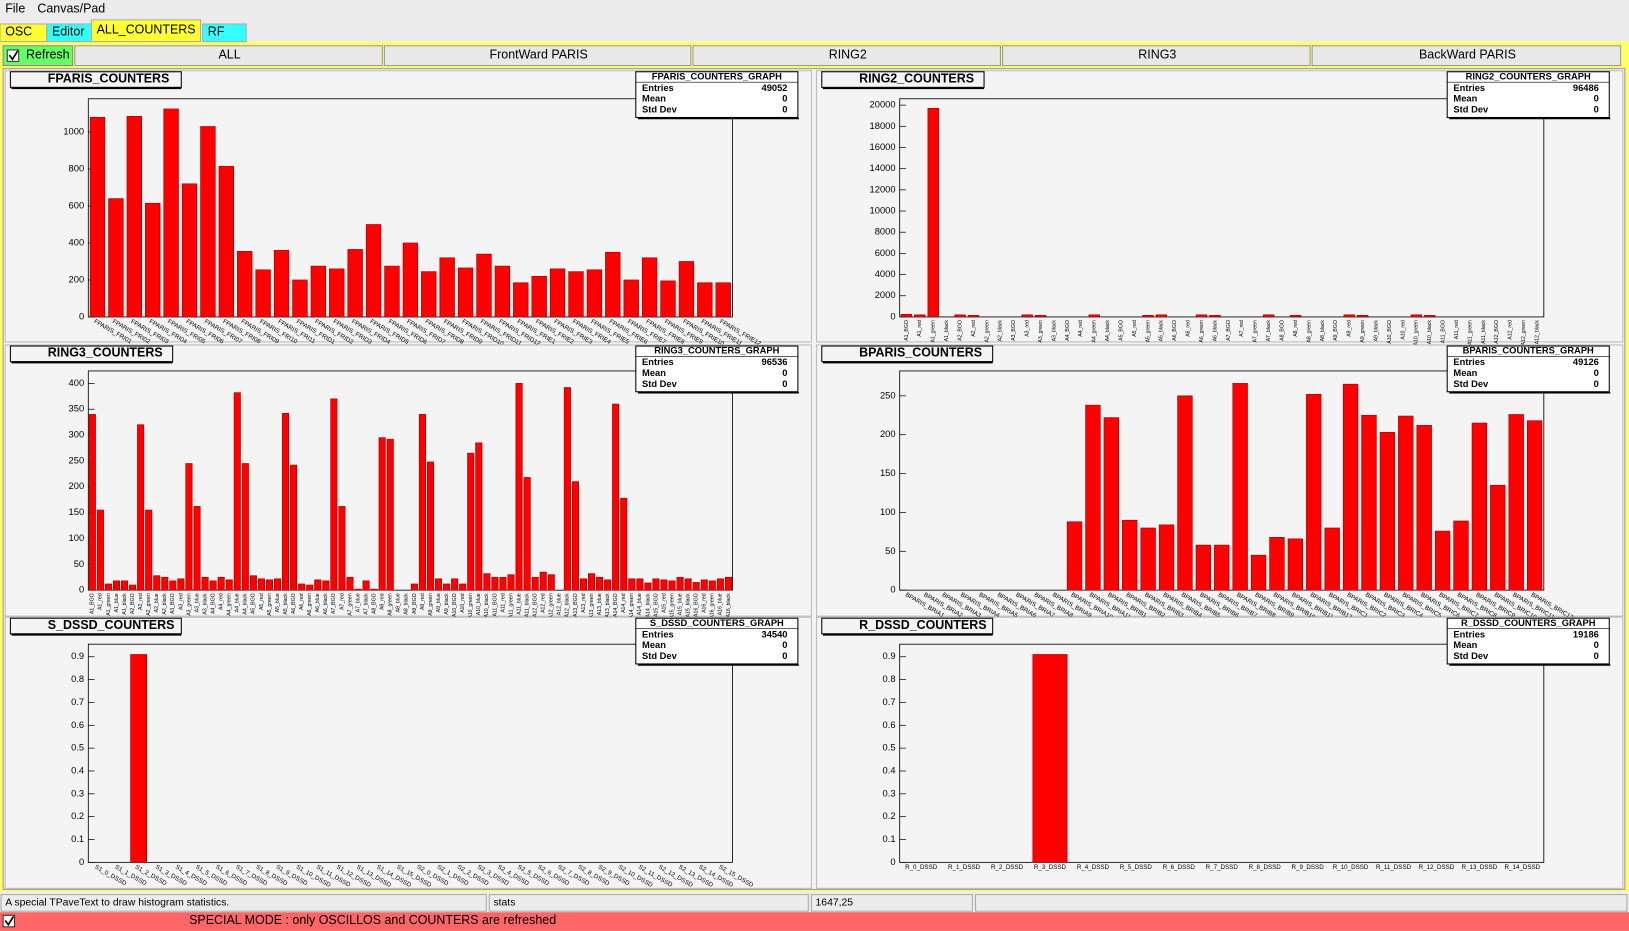  I want to click on x-tick-label: A8_blue, so click(399, 602).